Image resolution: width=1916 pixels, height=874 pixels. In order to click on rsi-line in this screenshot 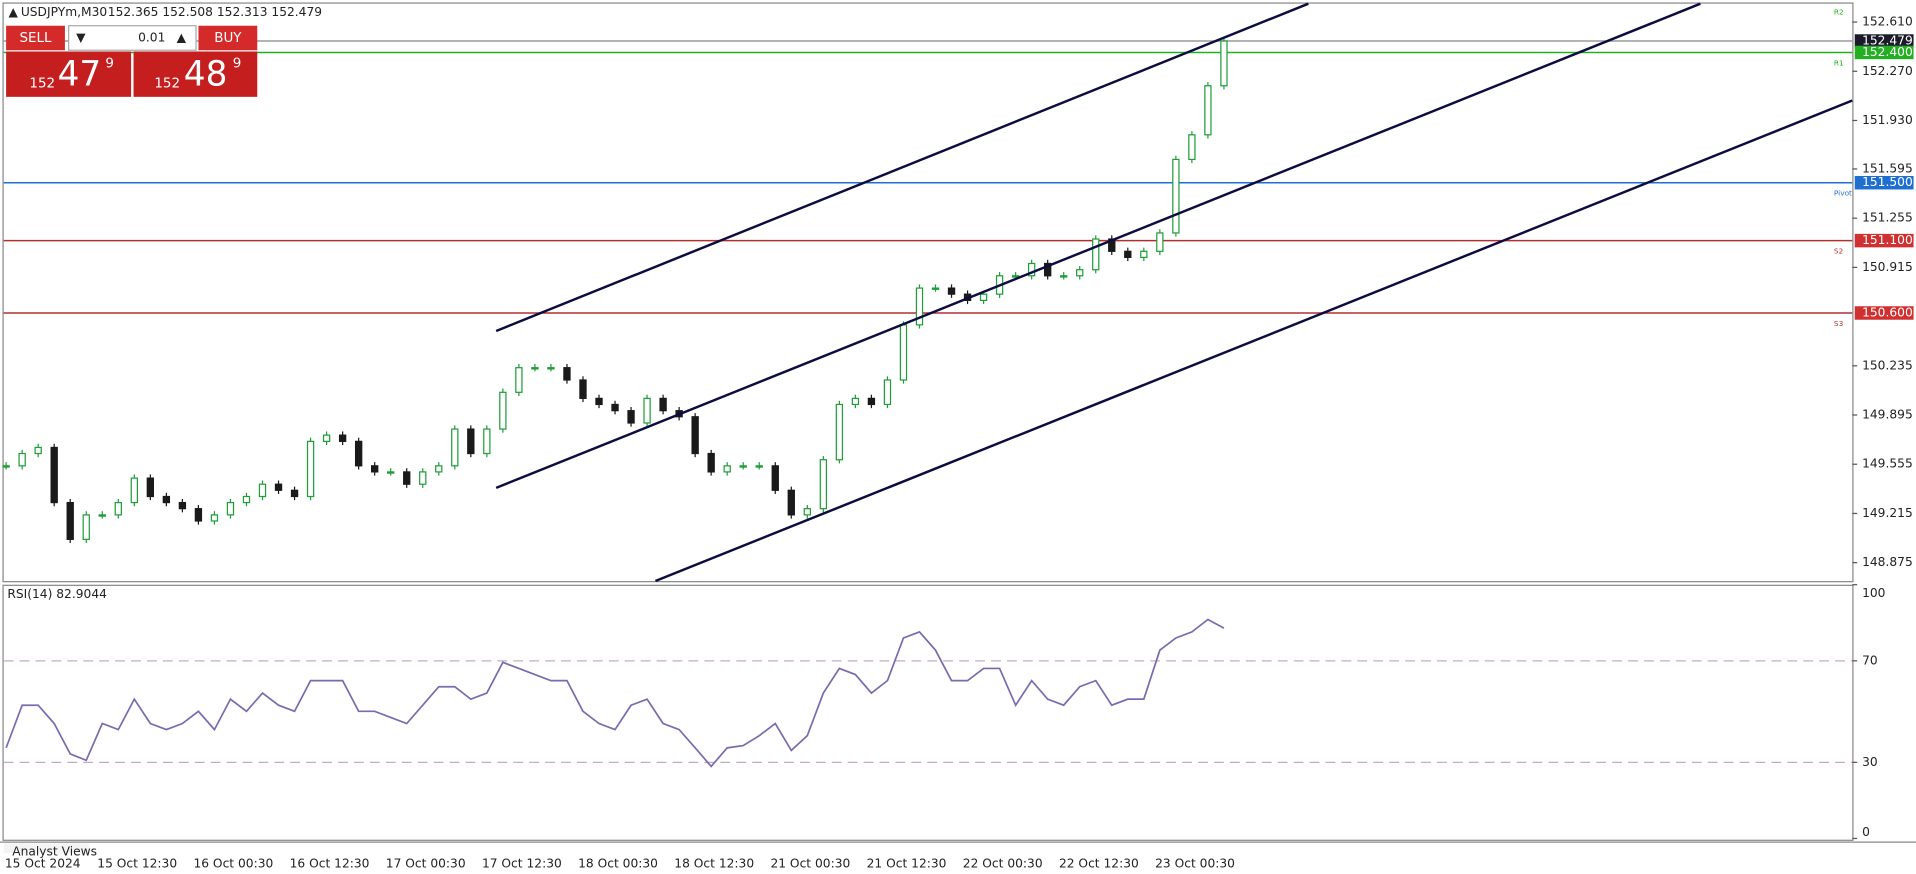, I will do `click(615, 693)`.